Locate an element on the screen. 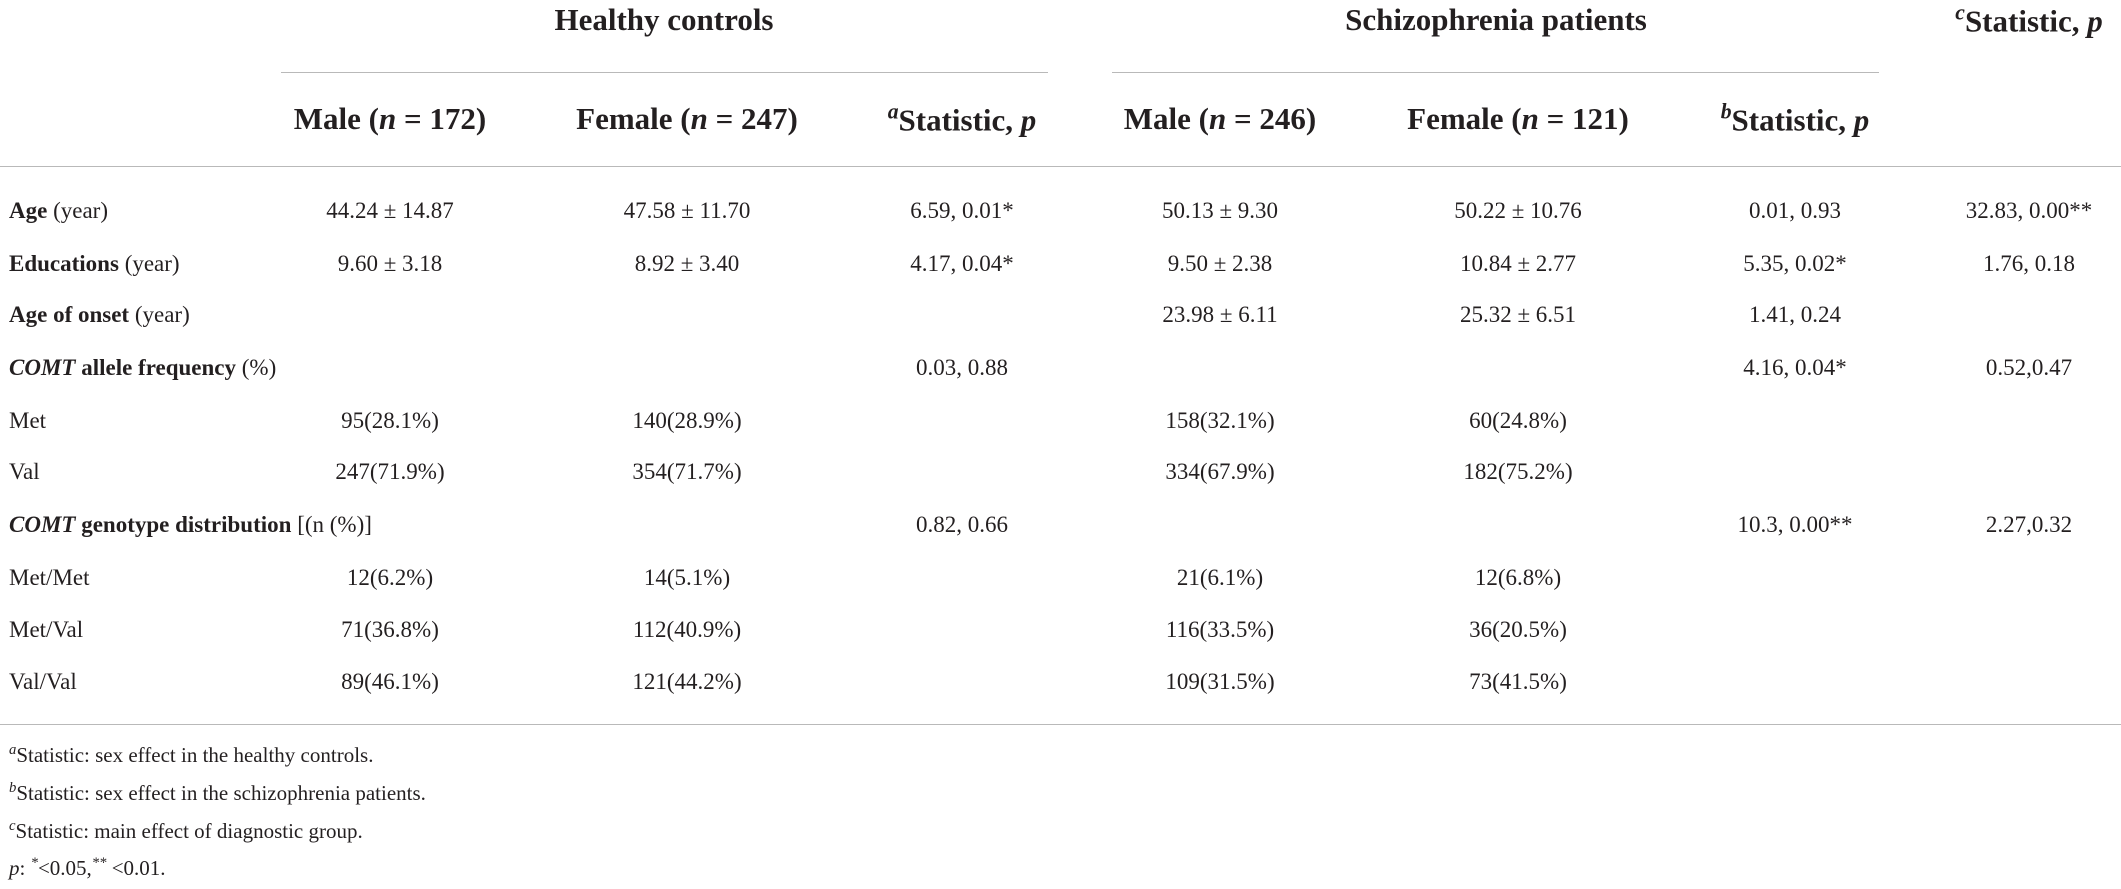  row-label: Age of onset (year) is located at coordinates (99, 315).